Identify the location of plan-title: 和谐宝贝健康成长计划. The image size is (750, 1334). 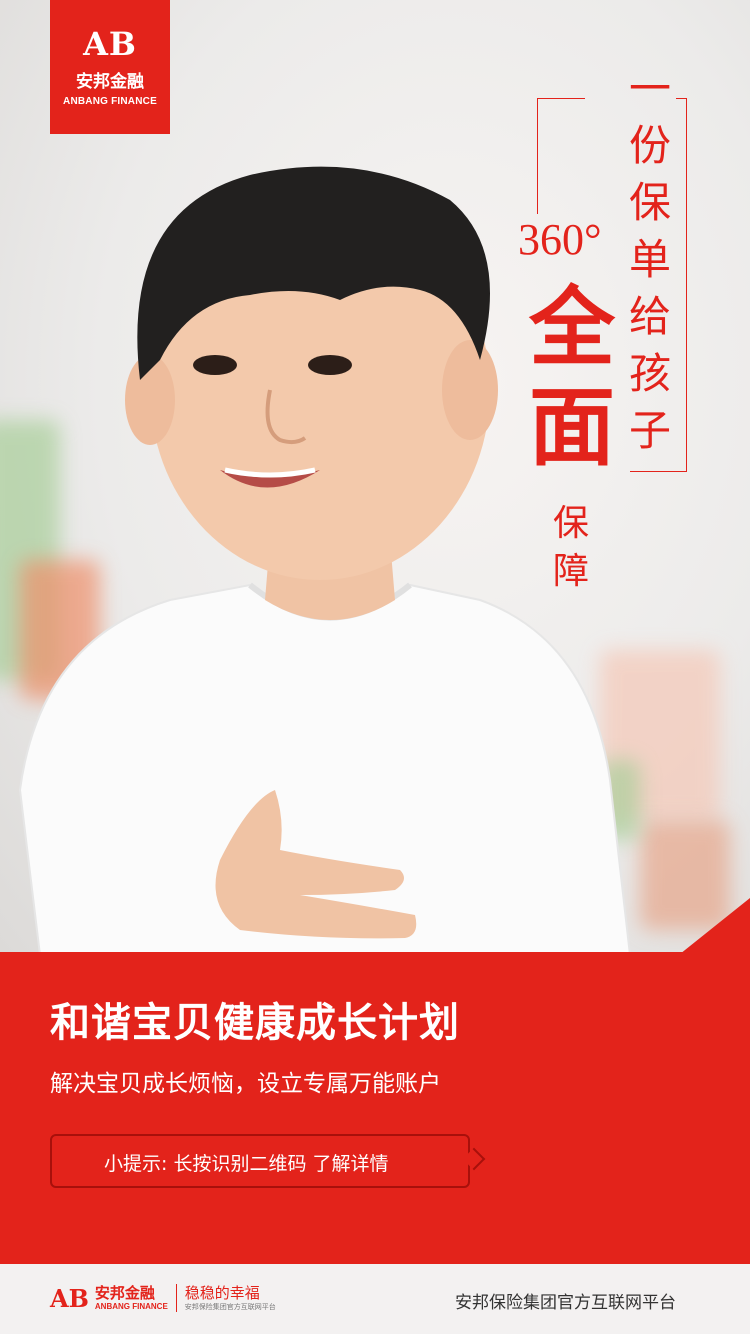
(255, 1023).